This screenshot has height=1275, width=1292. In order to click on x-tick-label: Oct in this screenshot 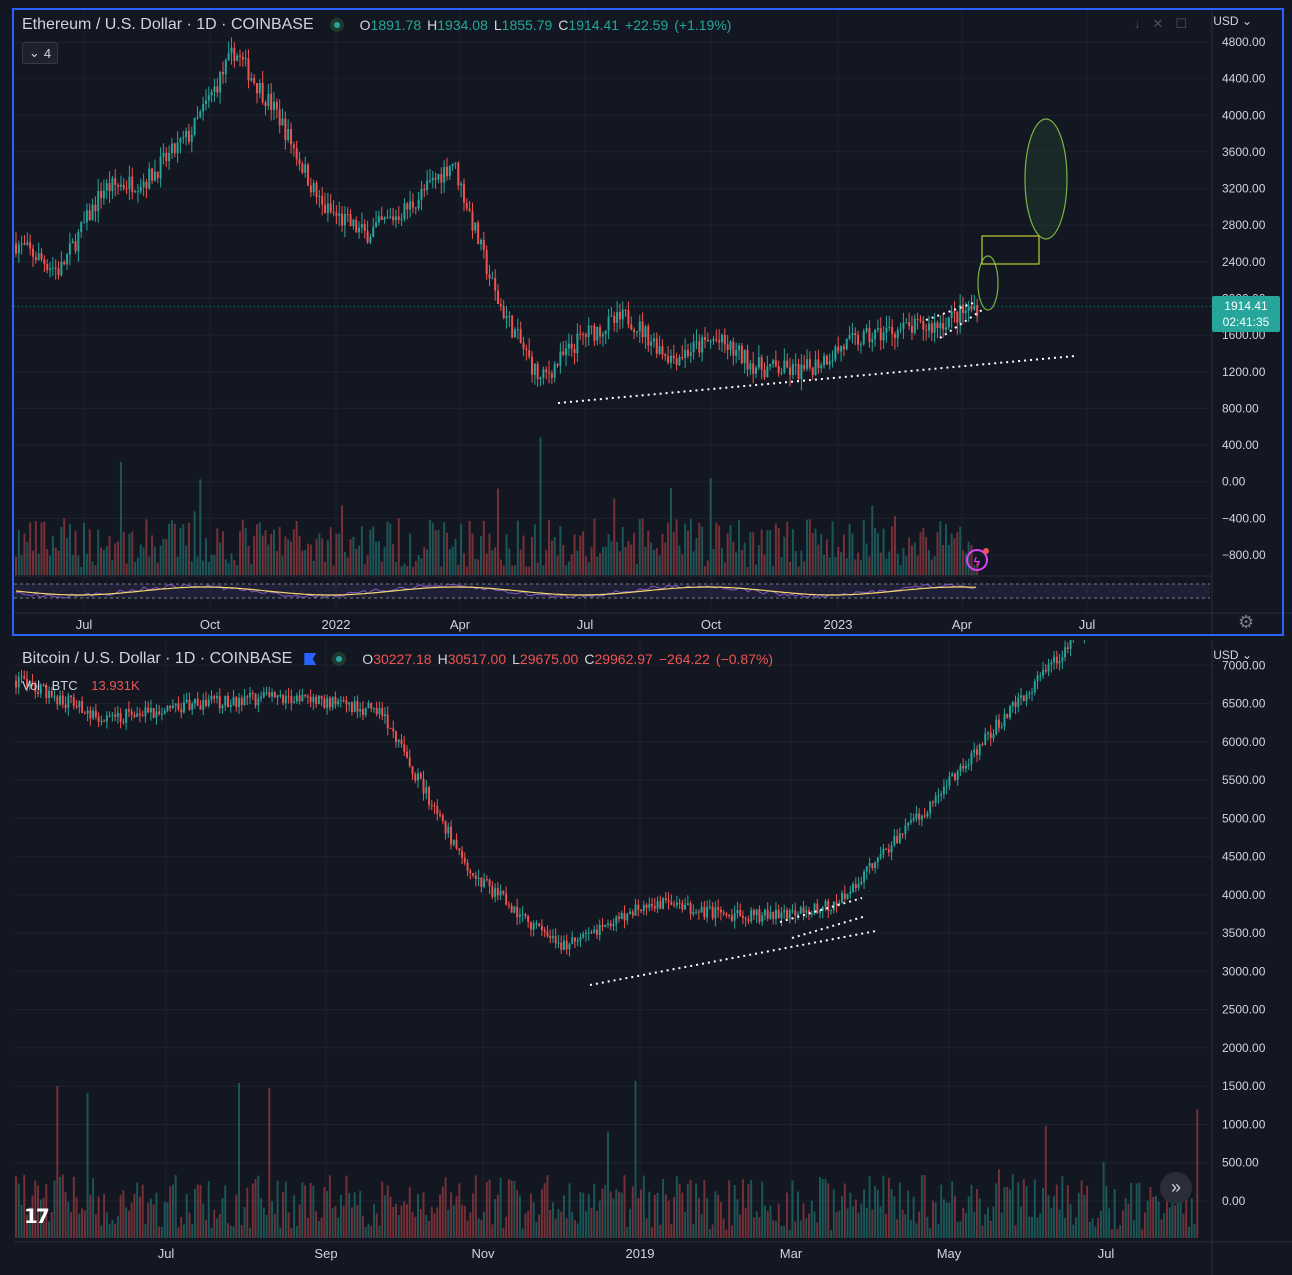, I will do `click(711, 624)`.